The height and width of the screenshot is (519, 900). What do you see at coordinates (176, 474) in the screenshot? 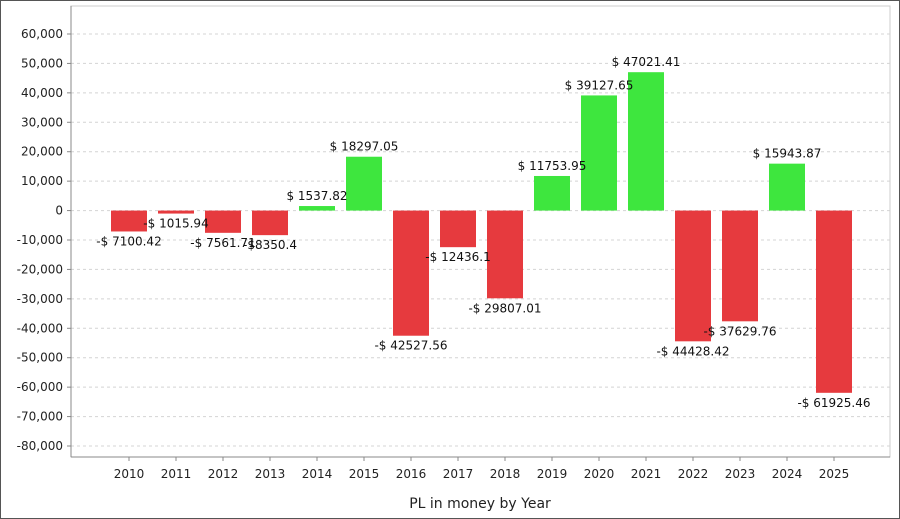
I see `x-tick-label: 2011` at bounding box center [176, 474].